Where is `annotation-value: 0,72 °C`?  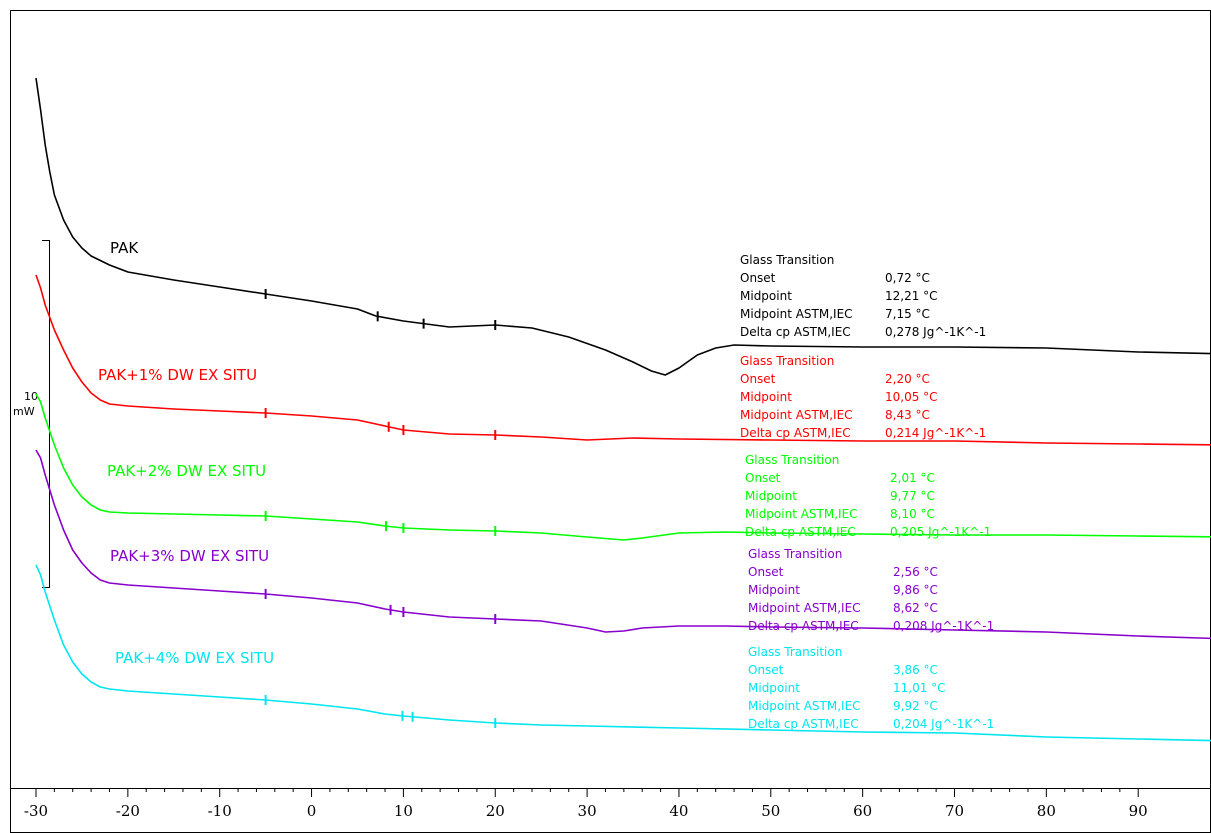
annotation-value: 0,72 °C is located at coordinates (907, 278).